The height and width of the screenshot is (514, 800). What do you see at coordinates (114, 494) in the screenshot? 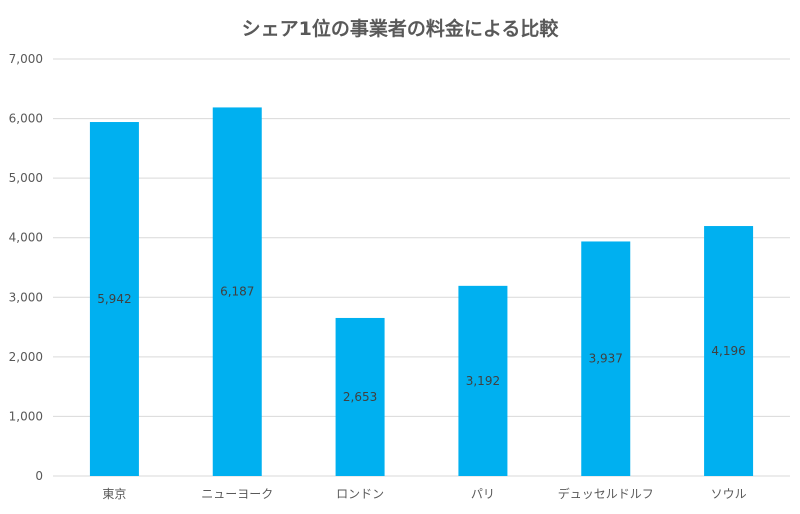
I see `x-tick-label: 東京` at bounding box center [114, 494].